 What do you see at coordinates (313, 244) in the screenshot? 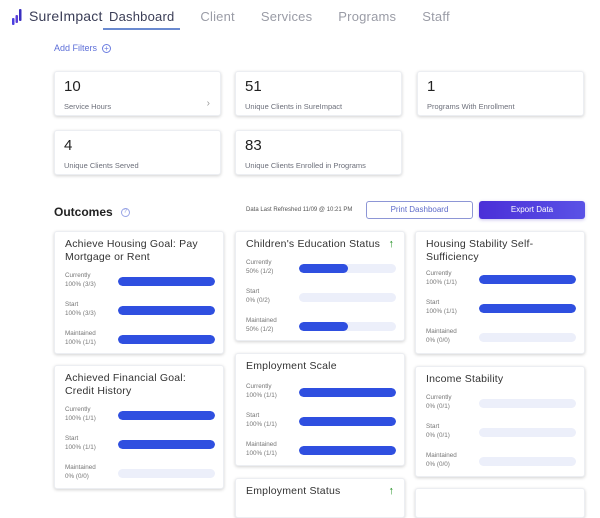
I see `outcome-title: Children's Education Status` at bounding box center [313, 244].